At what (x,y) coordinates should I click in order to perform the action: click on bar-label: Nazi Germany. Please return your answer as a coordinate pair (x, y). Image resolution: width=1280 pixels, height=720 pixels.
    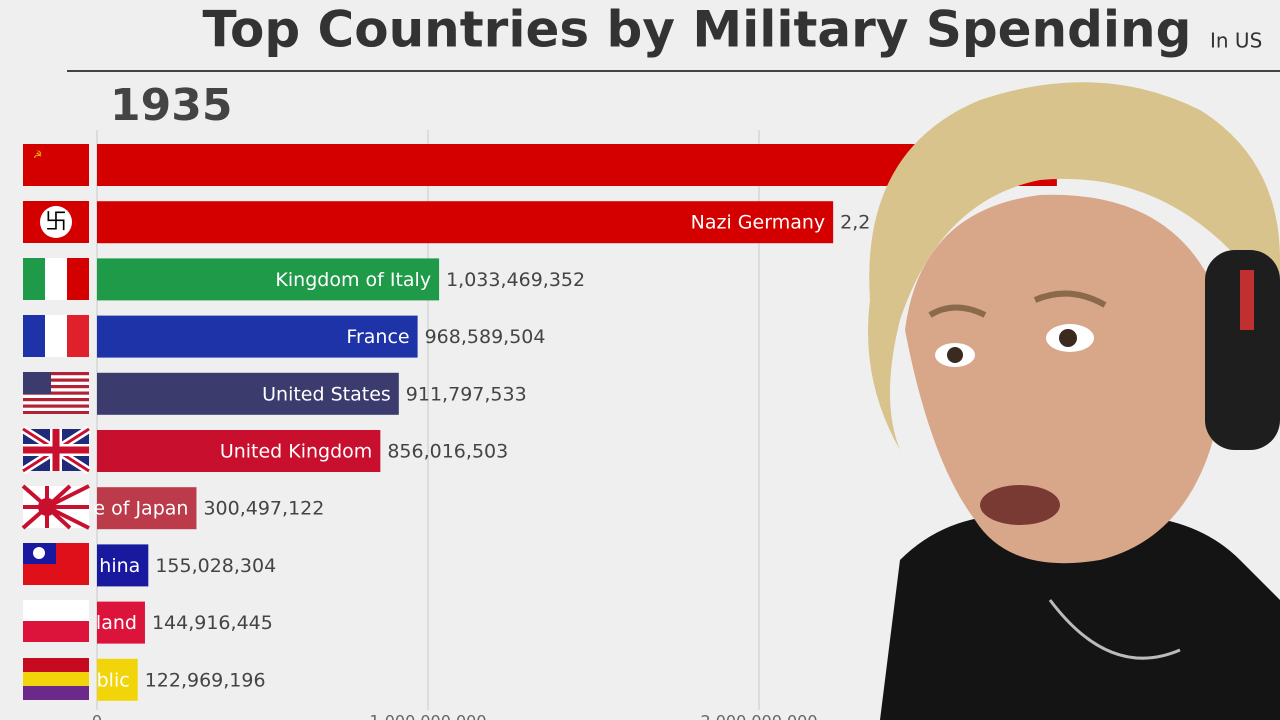
    Looking at the image, I should click on (758, 223).